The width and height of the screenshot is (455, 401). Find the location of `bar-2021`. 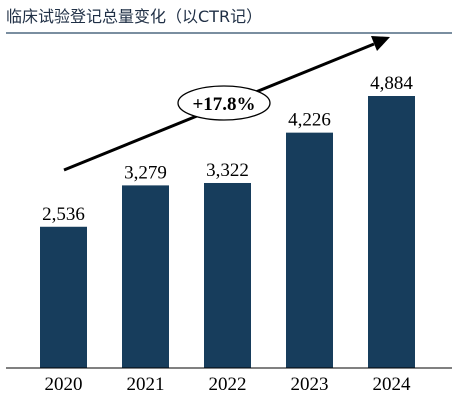

bar-2021 is located at coordinates (145, 276).